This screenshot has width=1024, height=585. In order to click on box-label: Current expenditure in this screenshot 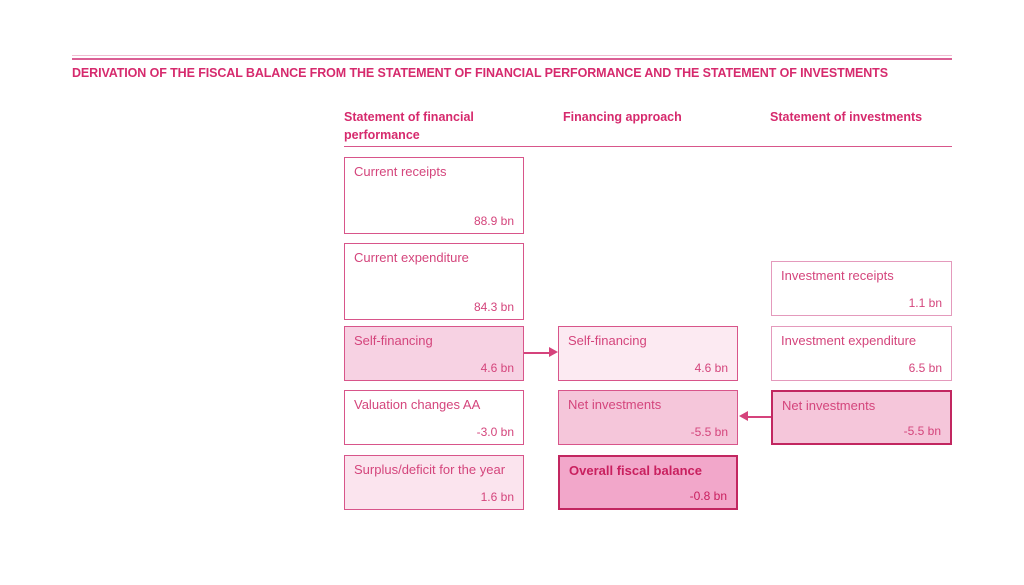, I will do `click(411, 257)`.